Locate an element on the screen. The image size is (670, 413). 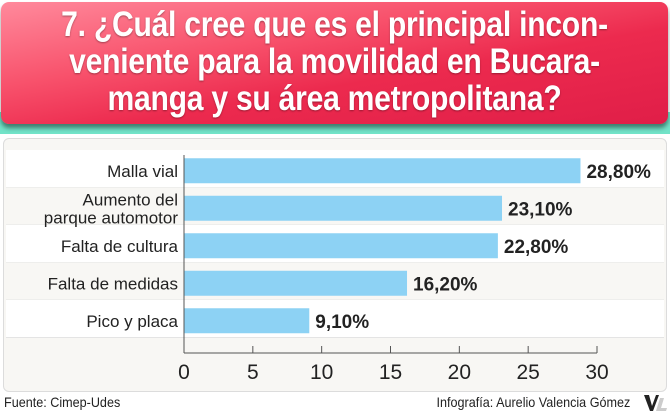
value-label: 22,80% is located at coordinates (536, 247).